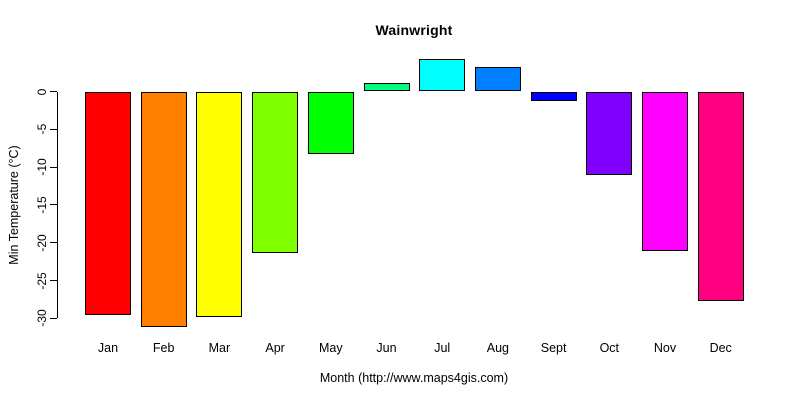  Describe the element at coordinates (108, 348) in the screenshot. I see `x-tick-label-jan: Jan` at that location.